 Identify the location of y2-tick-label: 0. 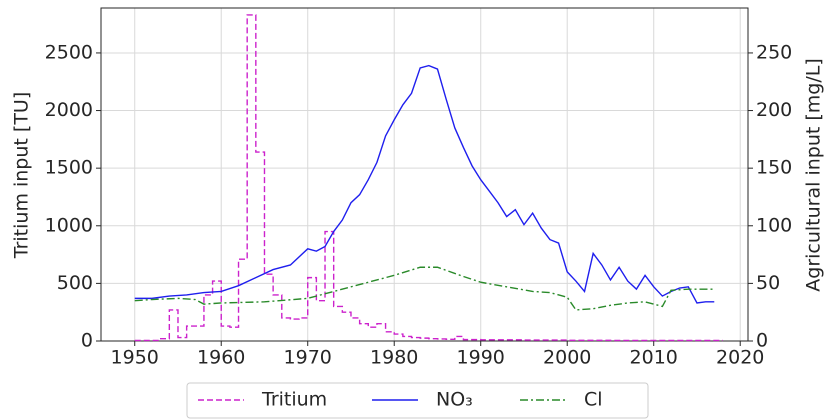
(762, 341).